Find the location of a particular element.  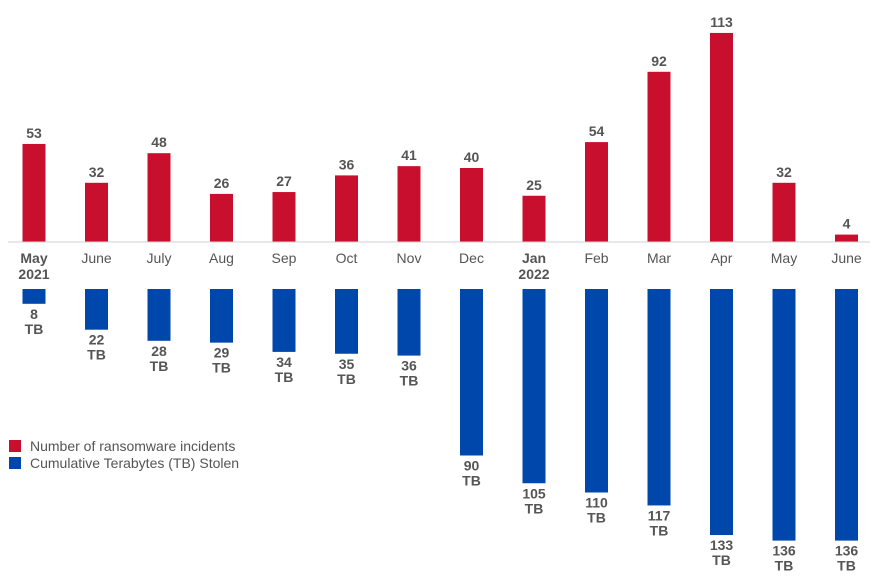

x-tick-label: Jan is located at coordinates (534, 258).